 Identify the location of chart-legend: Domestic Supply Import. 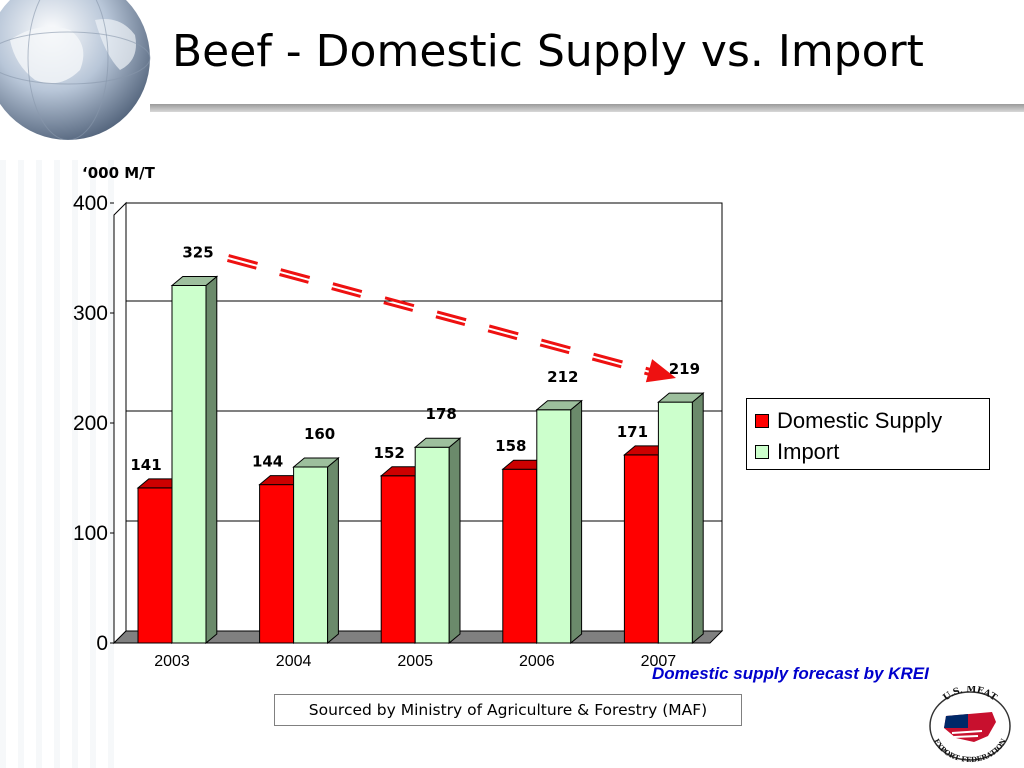
(868, 434).